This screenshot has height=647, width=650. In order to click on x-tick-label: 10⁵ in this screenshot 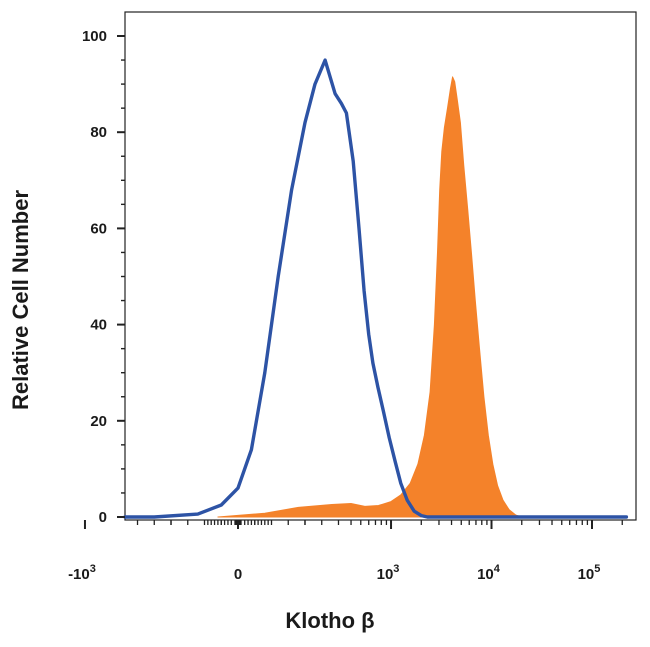, I will do `click(589, 573)`.